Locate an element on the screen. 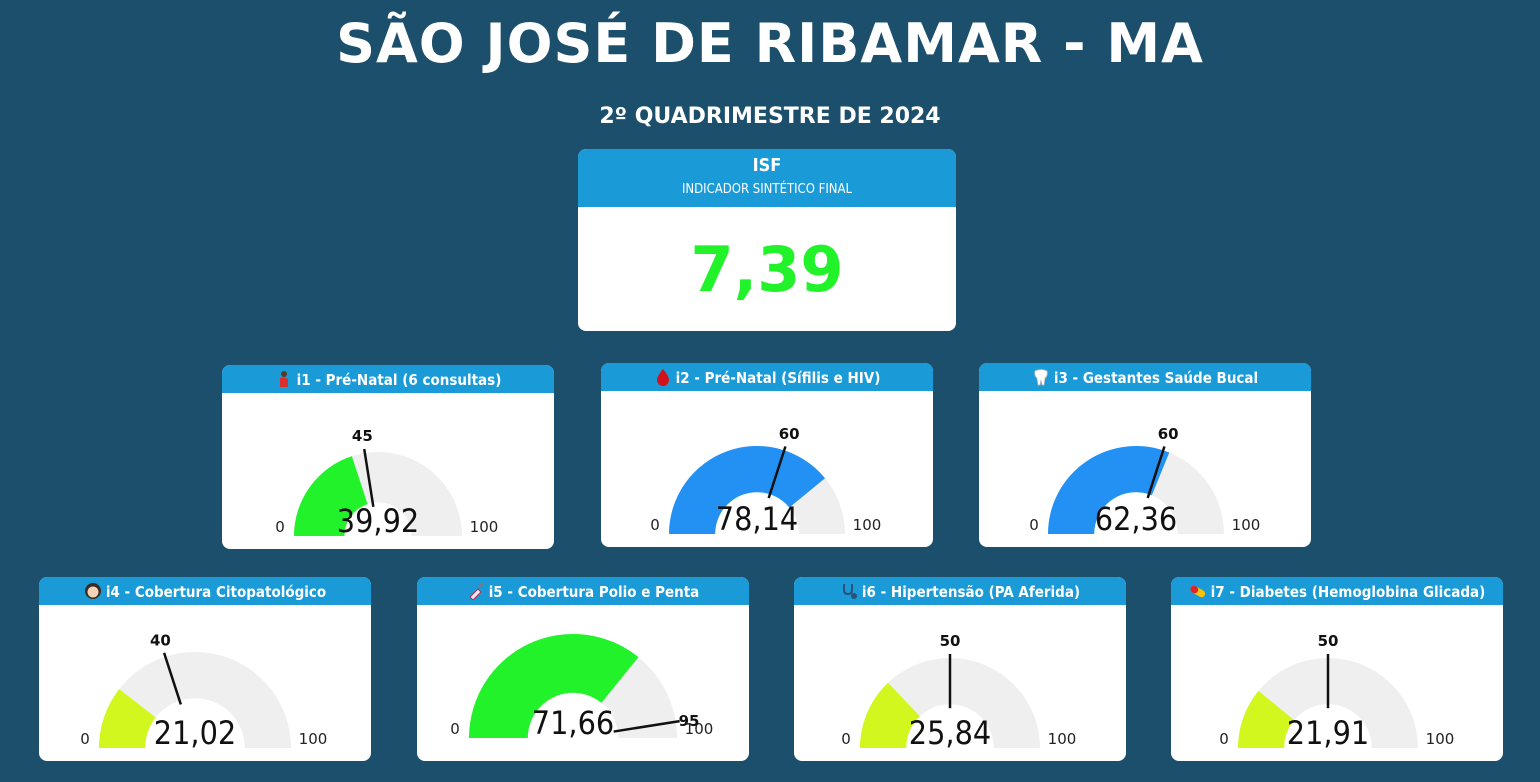 This screenshot has width=1540, height=782. gauge-title: i6 - Hipertensão (PA Aferida) is located at coordinates (960, 591).